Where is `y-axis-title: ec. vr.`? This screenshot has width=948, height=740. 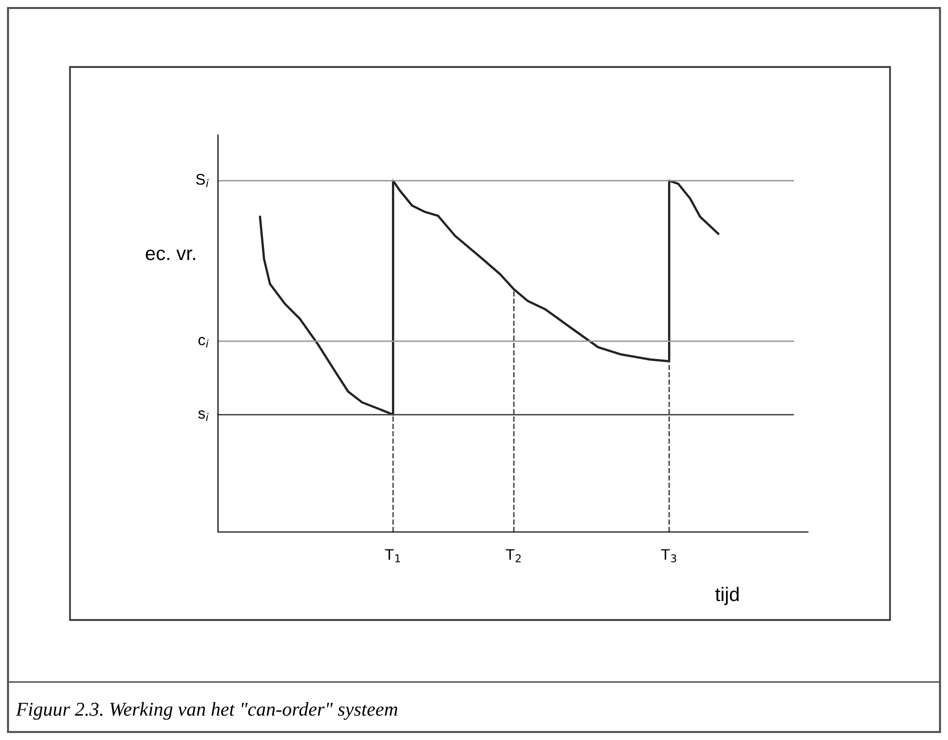
y-axis-title: ec. vr. is located at coordinates (171, 255).